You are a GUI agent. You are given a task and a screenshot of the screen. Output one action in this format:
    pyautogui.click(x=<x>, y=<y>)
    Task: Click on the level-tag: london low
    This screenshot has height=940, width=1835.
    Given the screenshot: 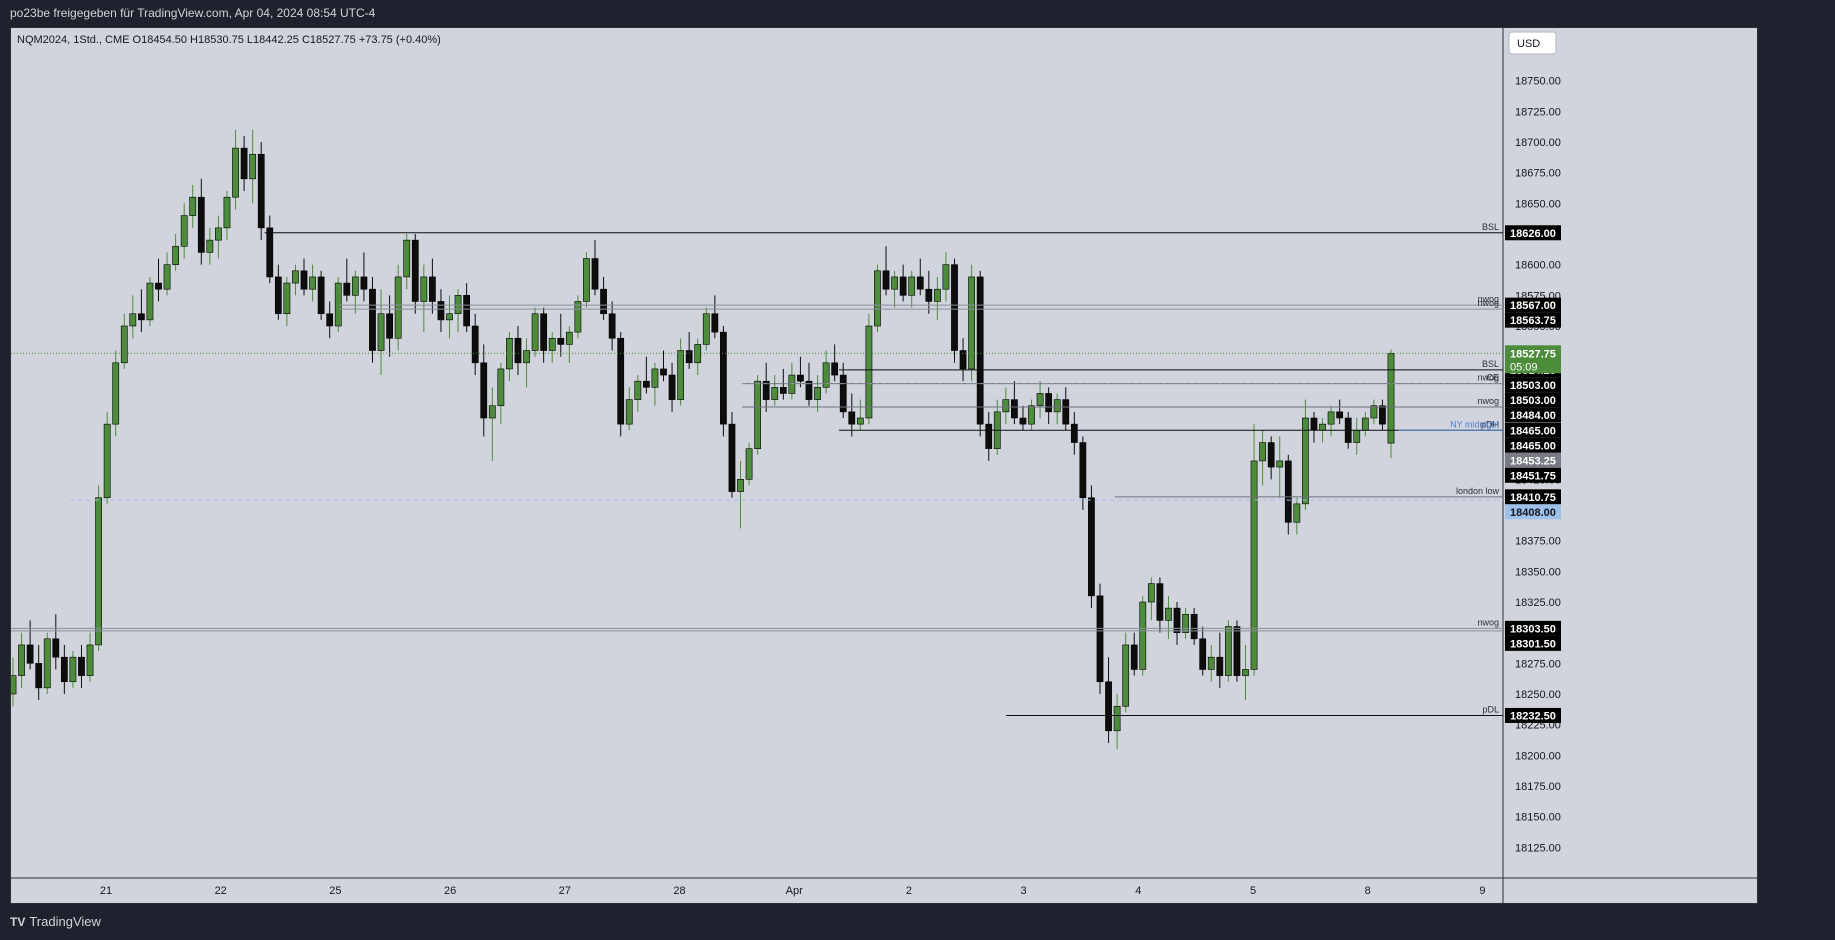 What is the action you would take?
    pyautogui.click(x=1478, y=491)
    